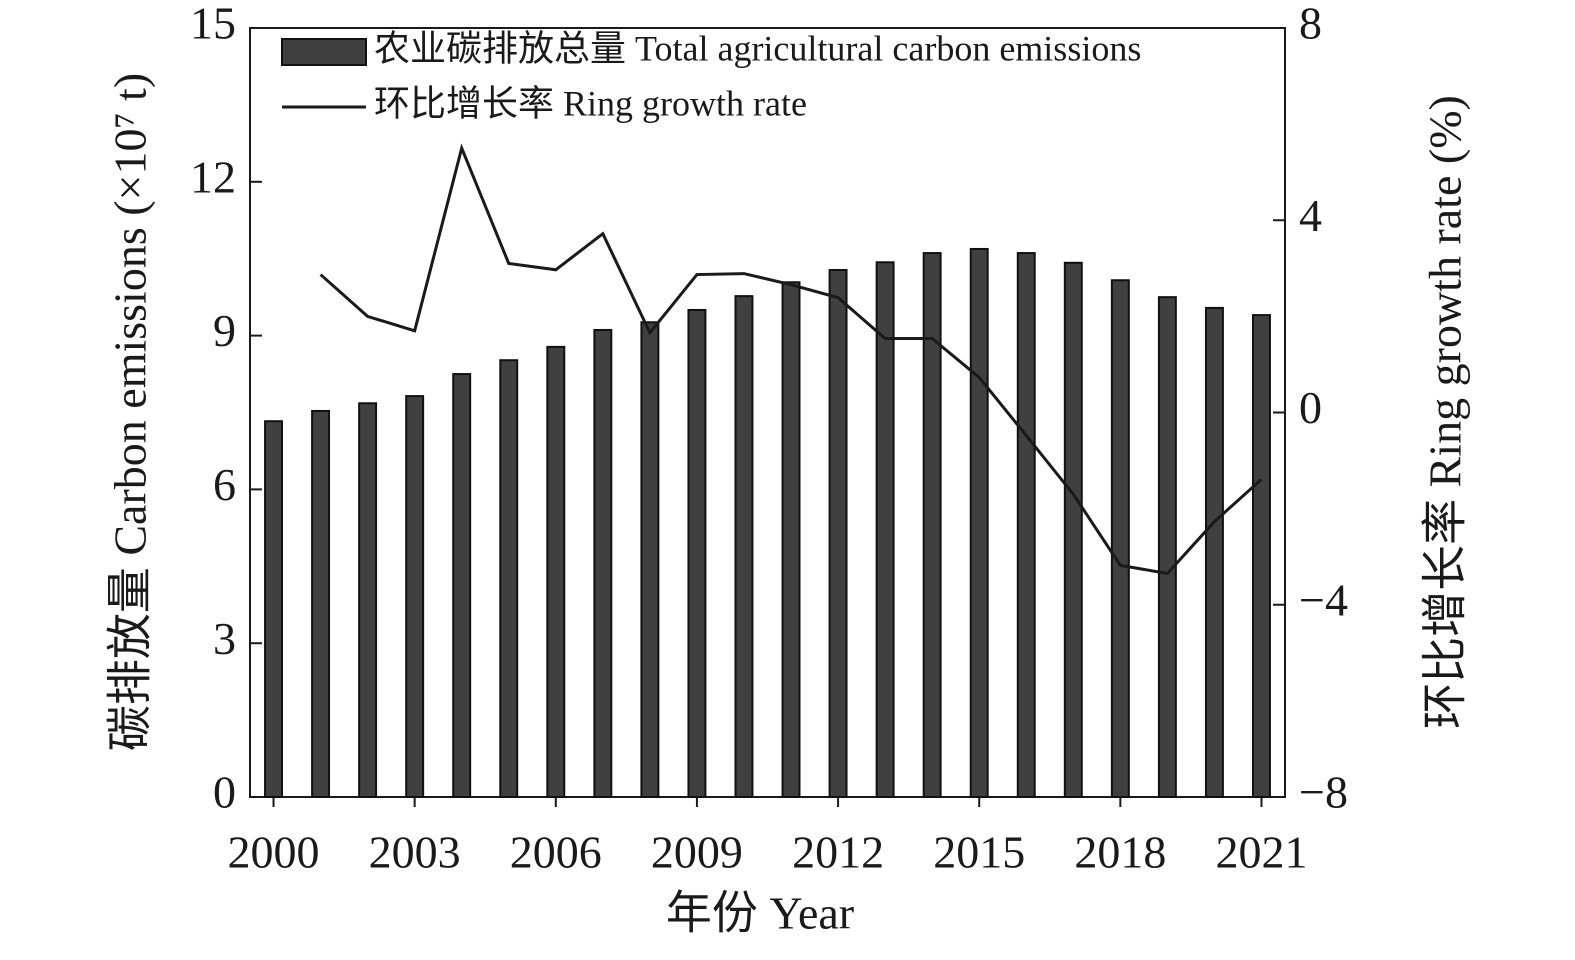 The width and height of the screenshot is (1575, 960). What do you see at coordinates (1323, 792) in the screenshot?
I see `y2-tick-label: −8` at bounding box center [1323, 792].